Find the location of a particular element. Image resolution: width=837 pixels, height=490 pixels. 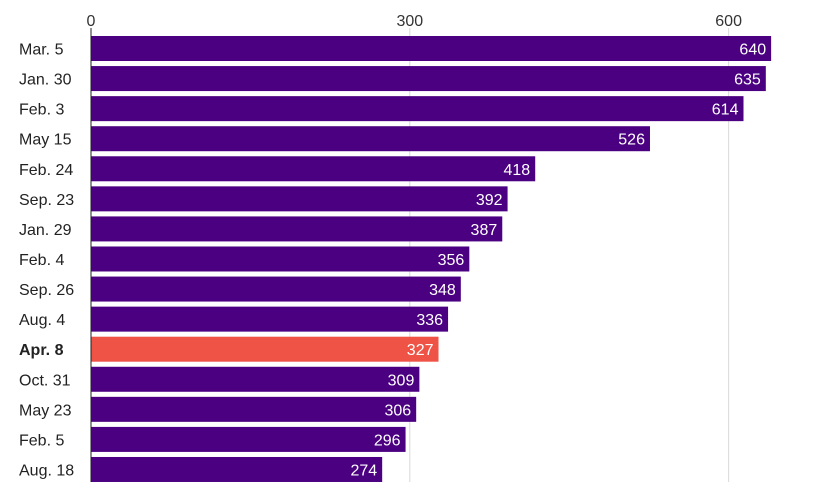

value-label: 348 is located at coordinates (442, 290).